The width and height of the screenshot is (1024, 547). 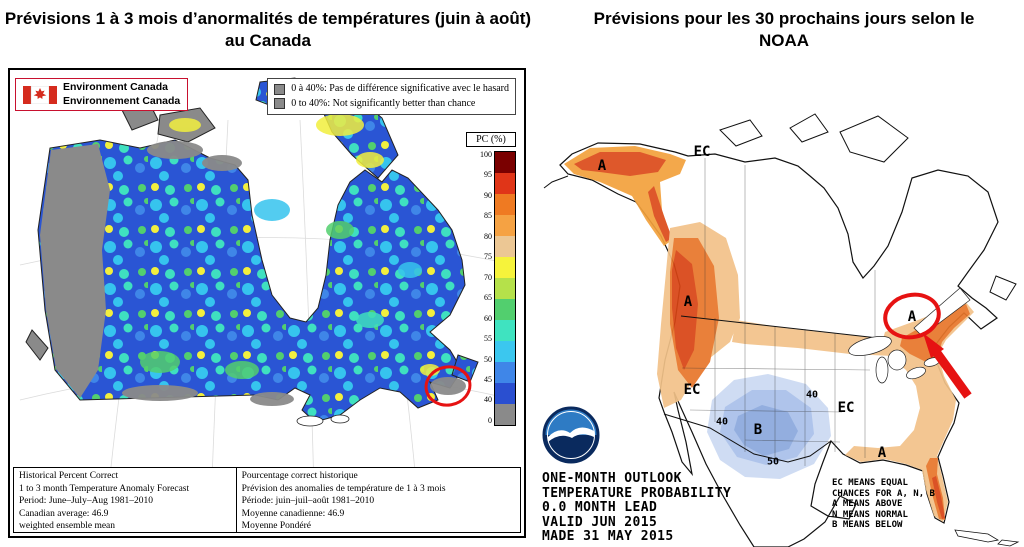 I want to click on colorbar-tick: 65, so click(x=488, y=298).